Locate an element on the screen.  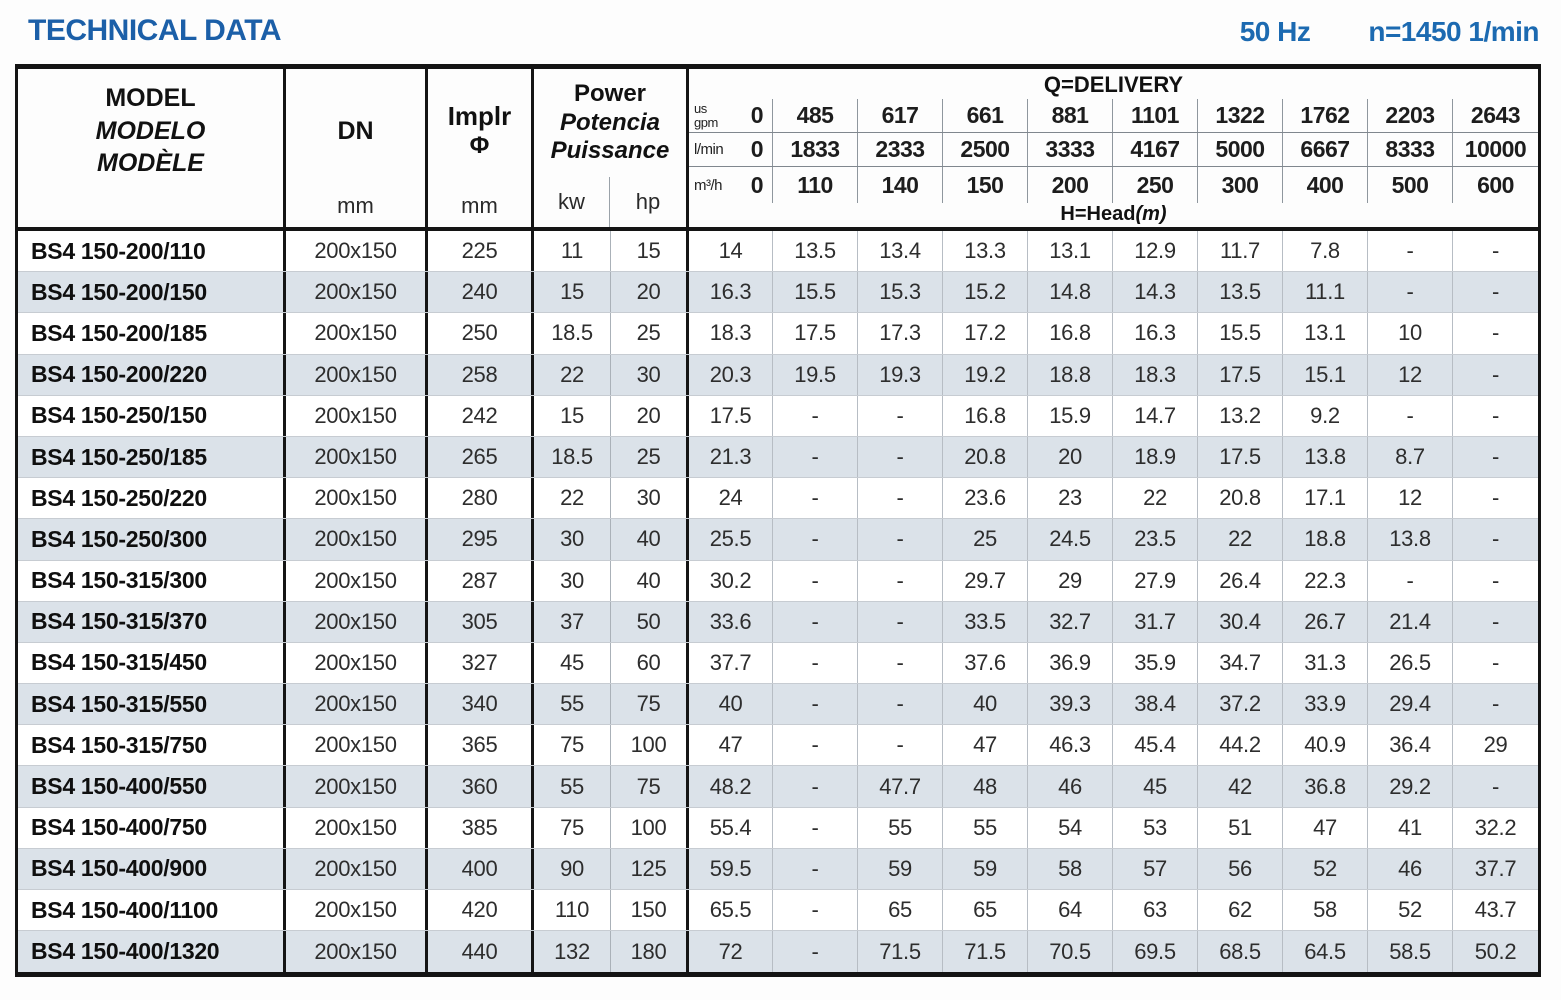
impeller-cell: 420 is located at coordinates (481, 910).